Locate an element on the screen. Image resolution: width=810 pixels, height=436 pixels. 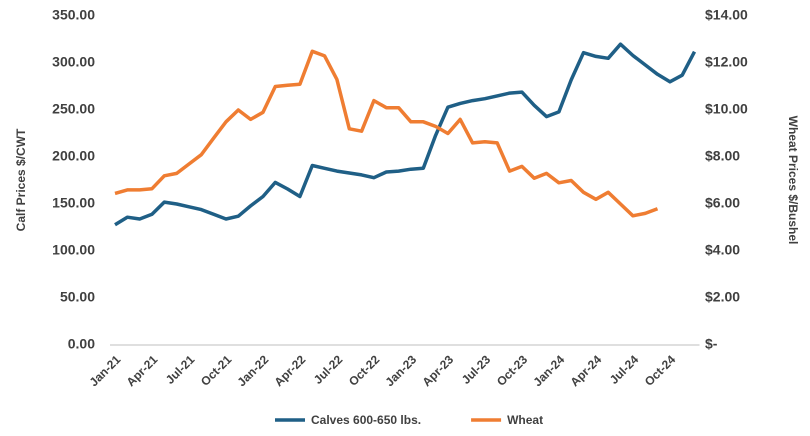
y2-tick-label: $- is located at coordinates (711, 344).